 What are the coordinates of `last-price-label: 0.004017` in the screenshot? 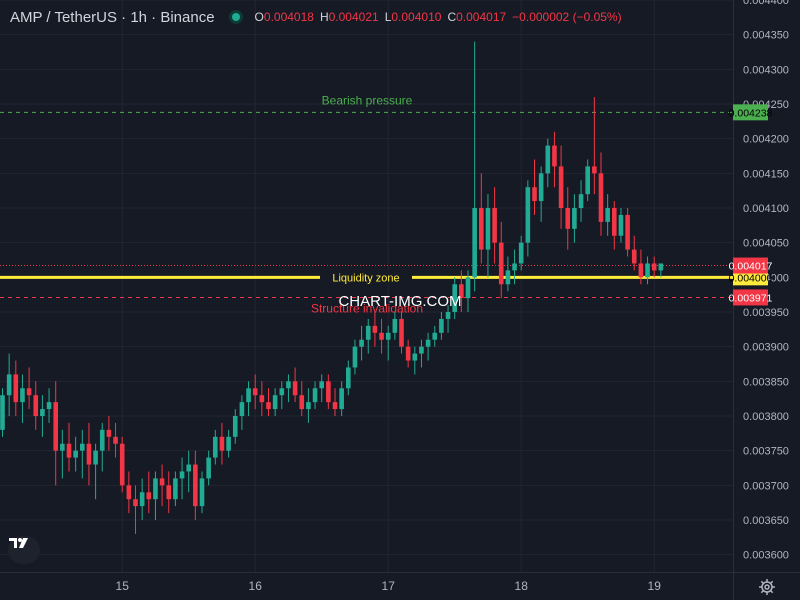 It's located at (751, 267).